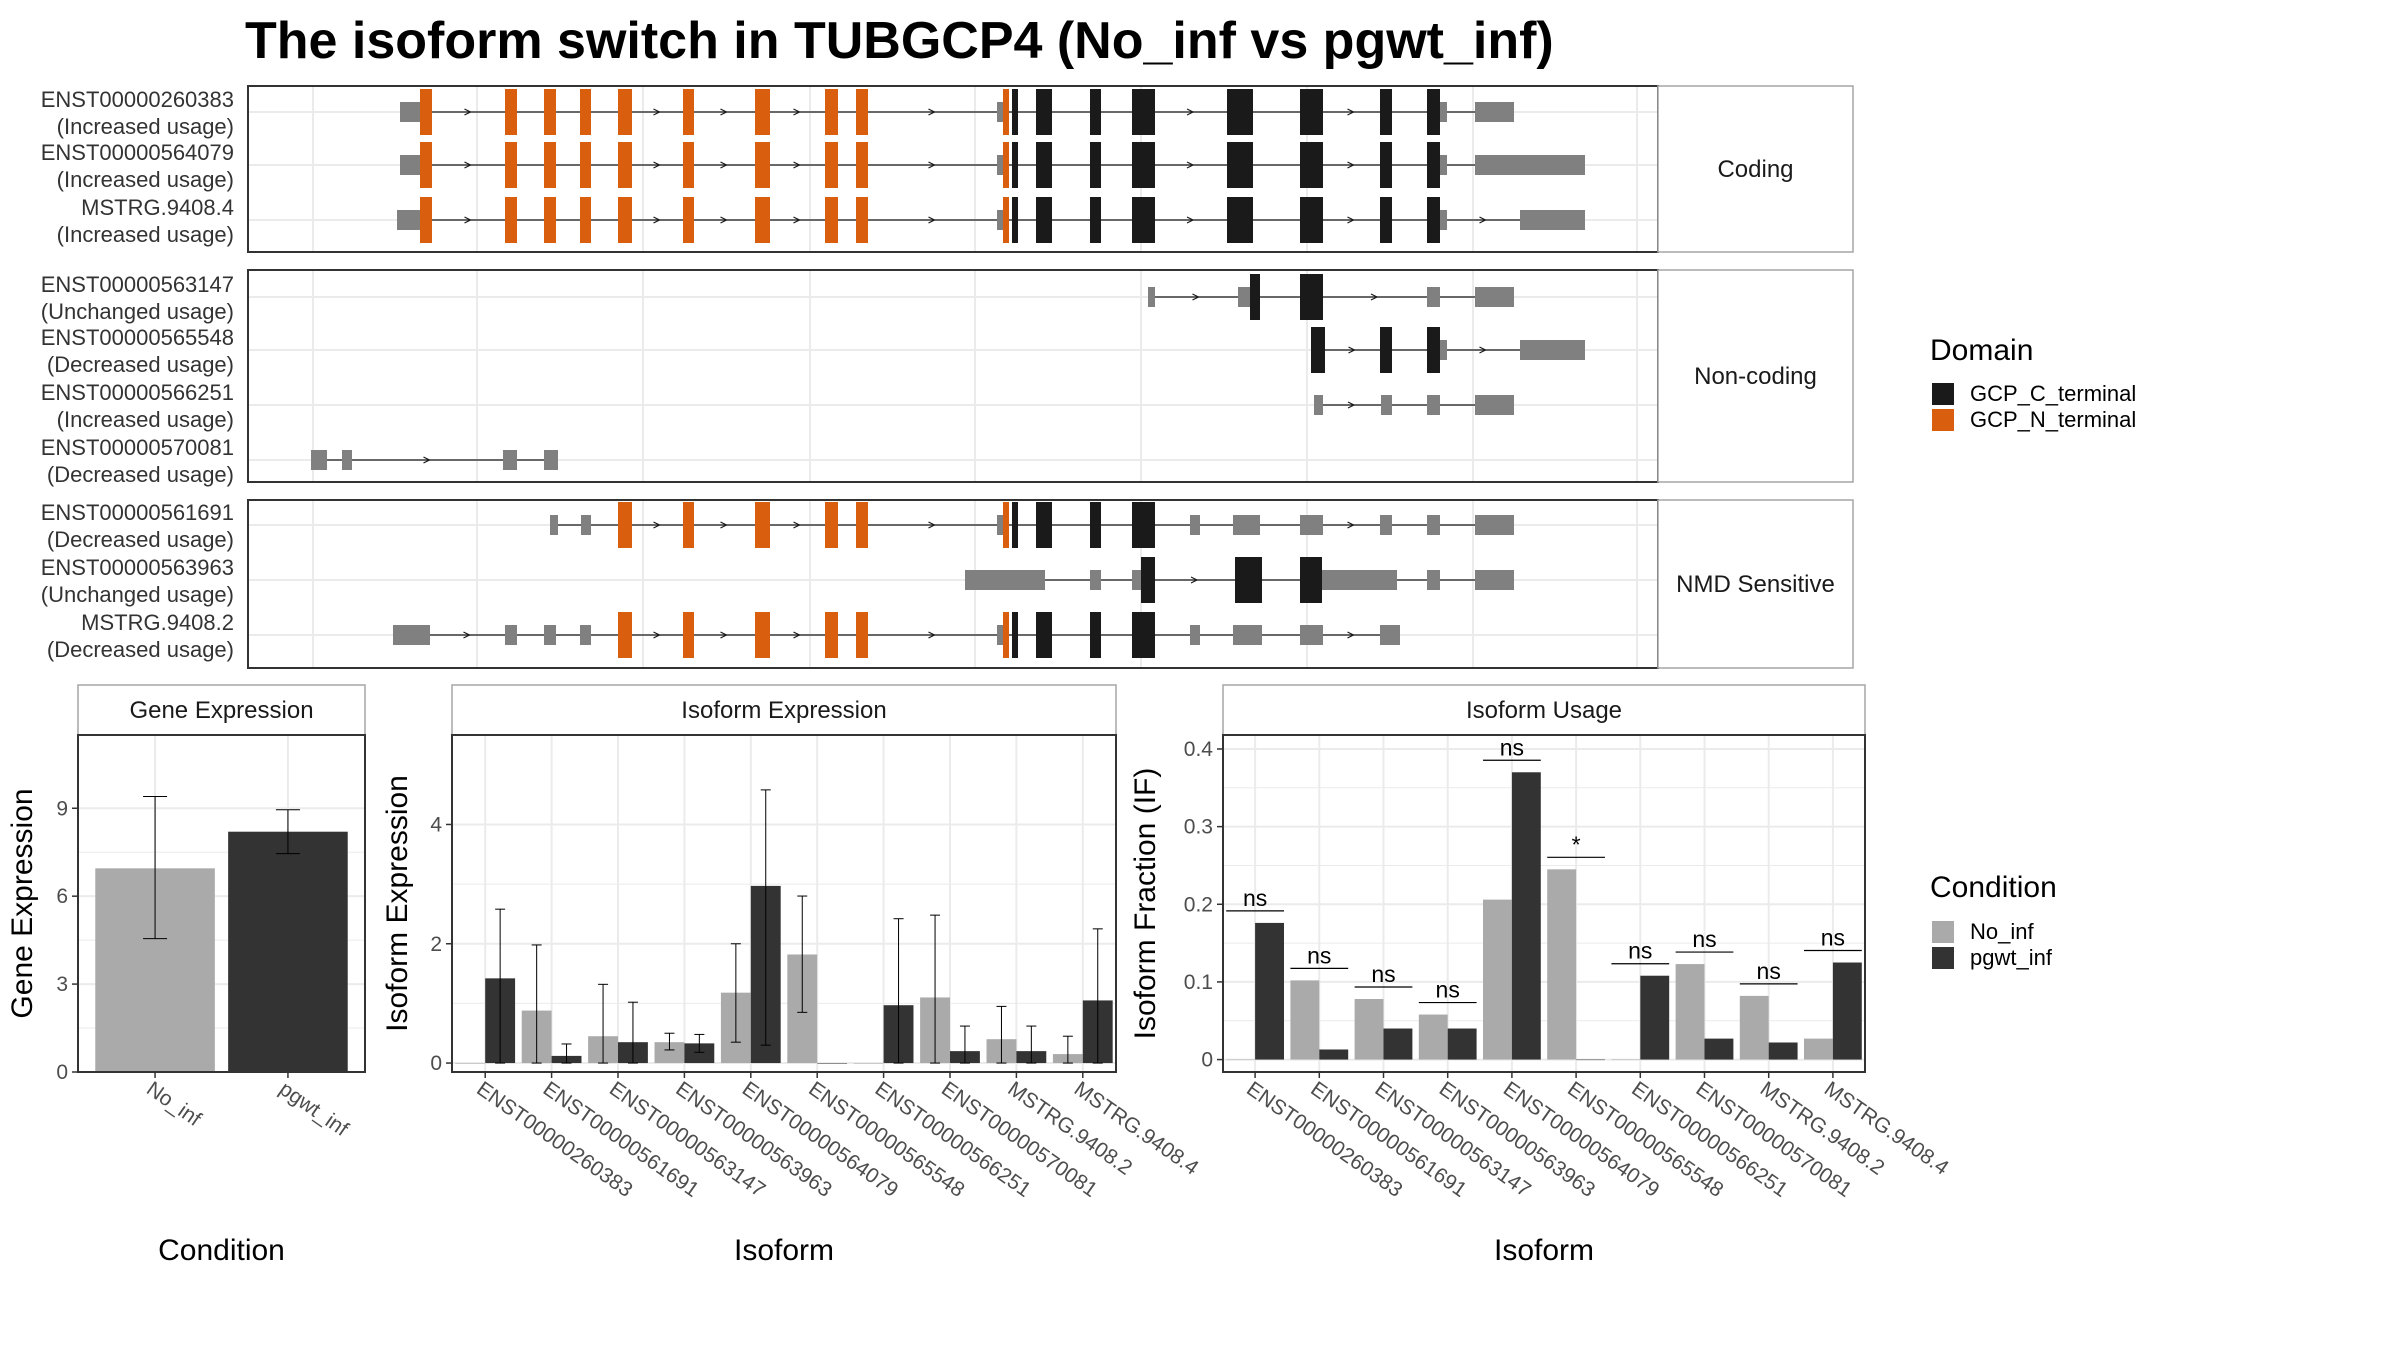  I want to click on panel-strip-label: Isoform Expression, so click(783, 710).